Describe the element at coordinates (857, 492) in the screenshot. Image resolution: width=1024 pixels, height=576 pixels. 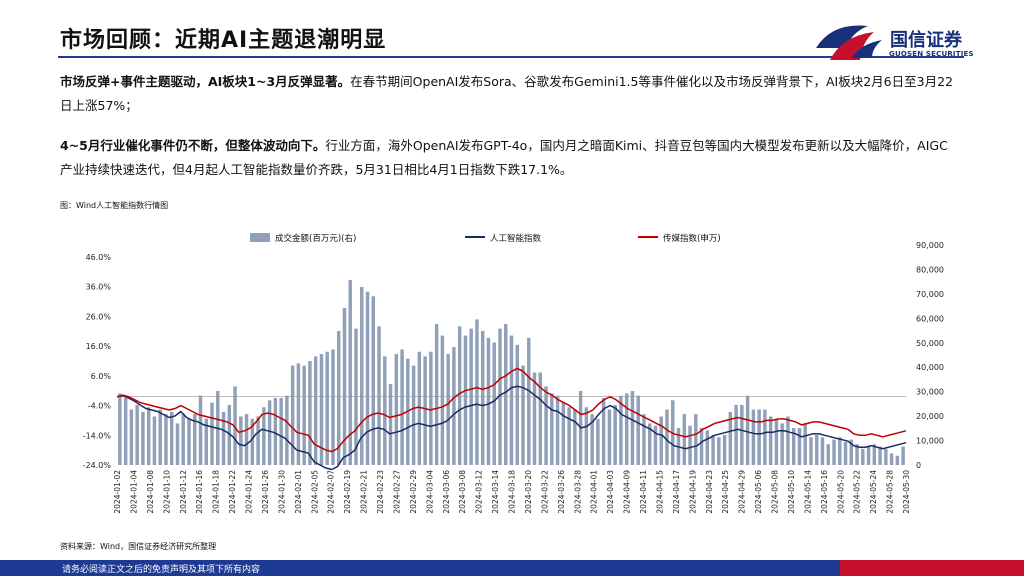
I see `x-axis-tick-label: 2024-05-22` at that location.